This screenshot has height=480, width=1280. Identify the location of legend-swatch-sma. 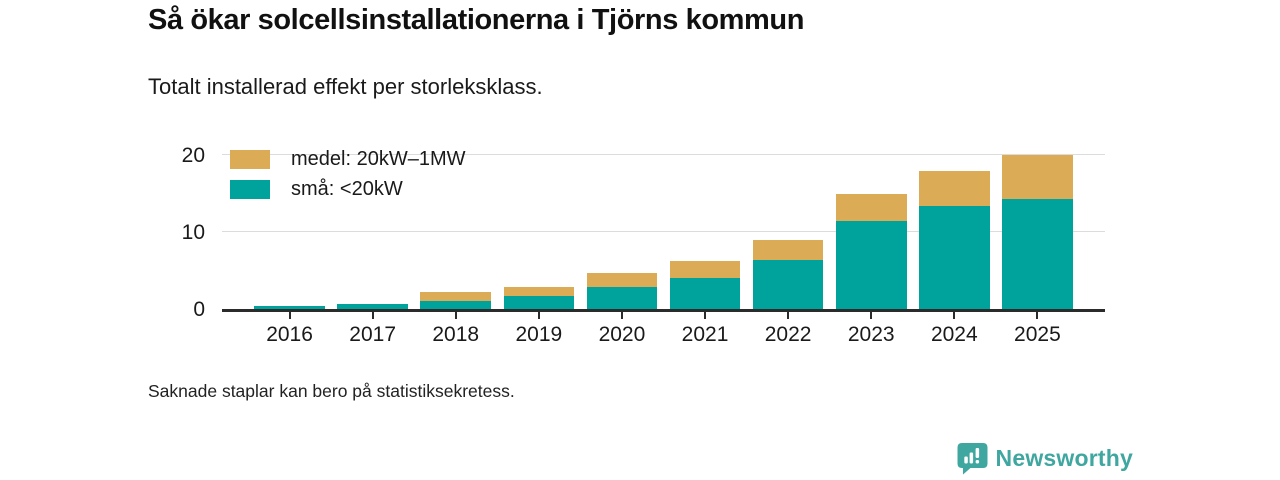
(250, 189).